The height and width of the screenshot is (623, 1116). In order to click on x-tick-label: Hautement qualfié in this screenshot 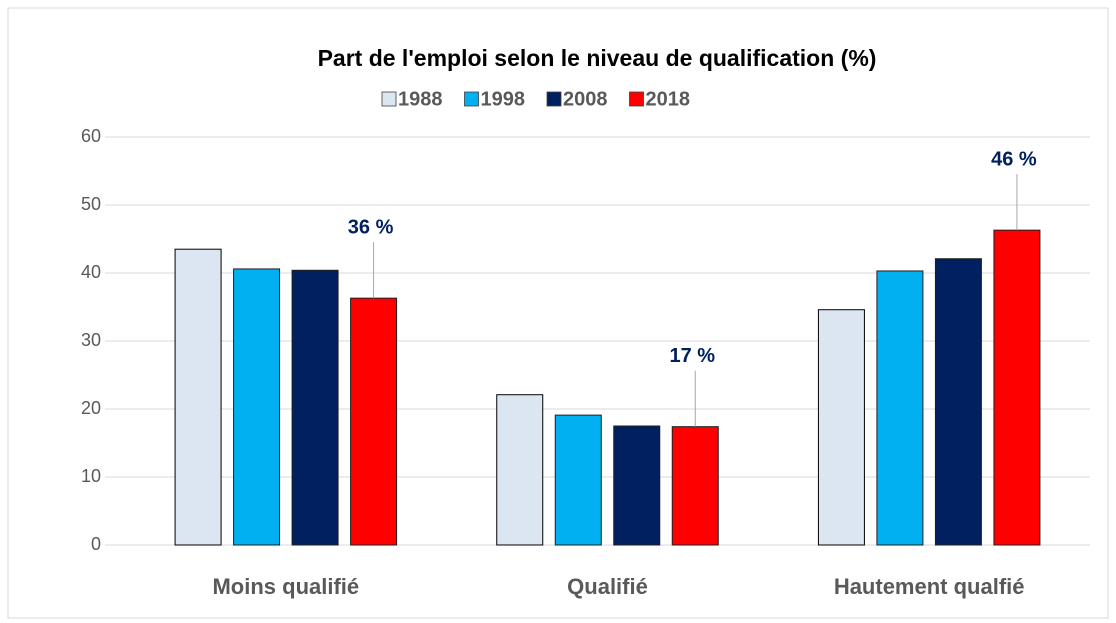, I will do `click(929, 586)`.